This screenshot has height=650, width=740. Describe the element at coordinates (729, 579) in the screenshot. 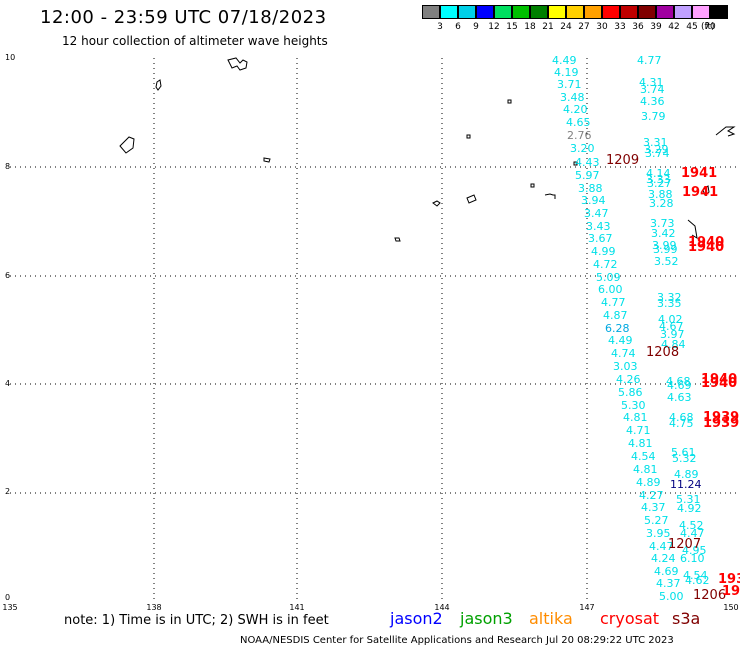

I see `wave-height-label: 193` at that location.